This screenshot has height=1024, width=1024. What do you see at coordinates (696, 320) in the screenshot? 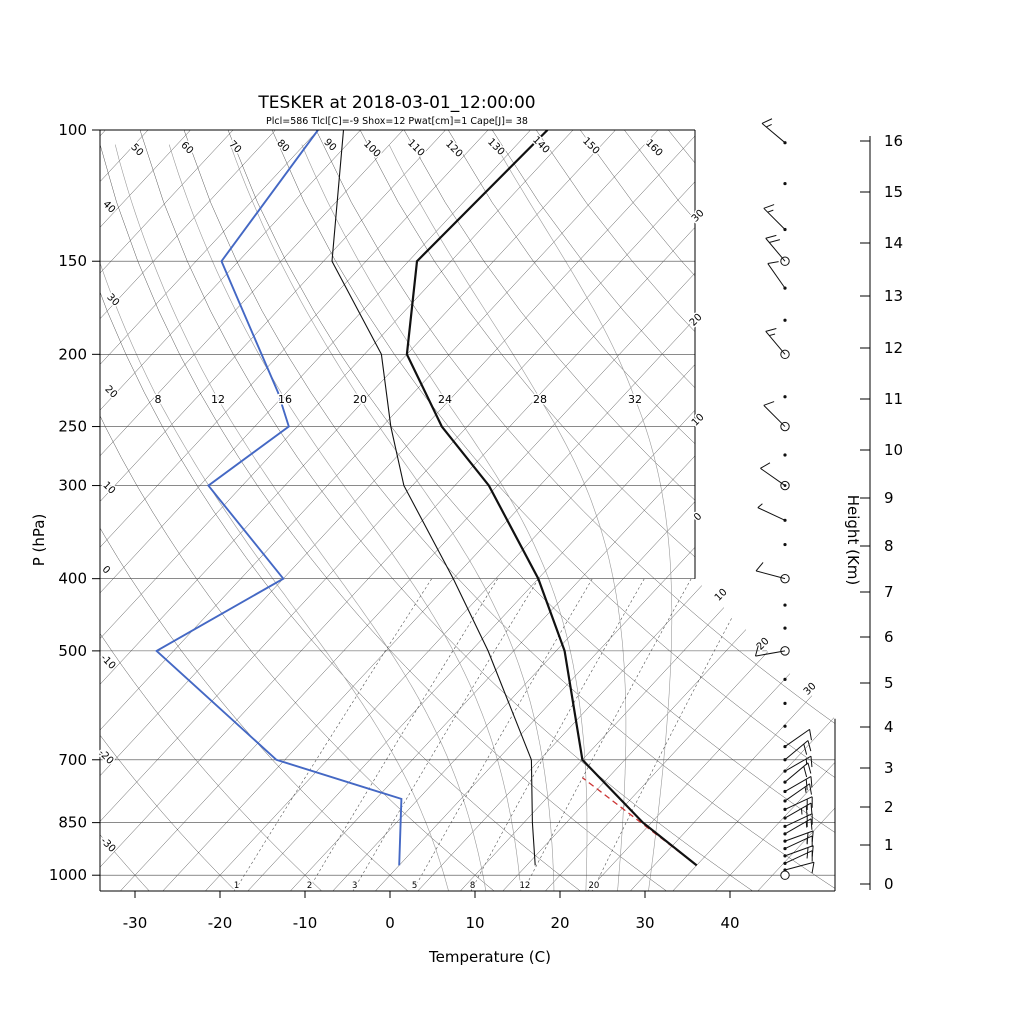
I see `isotherm-label: 20` at bounding box center [696, 320].